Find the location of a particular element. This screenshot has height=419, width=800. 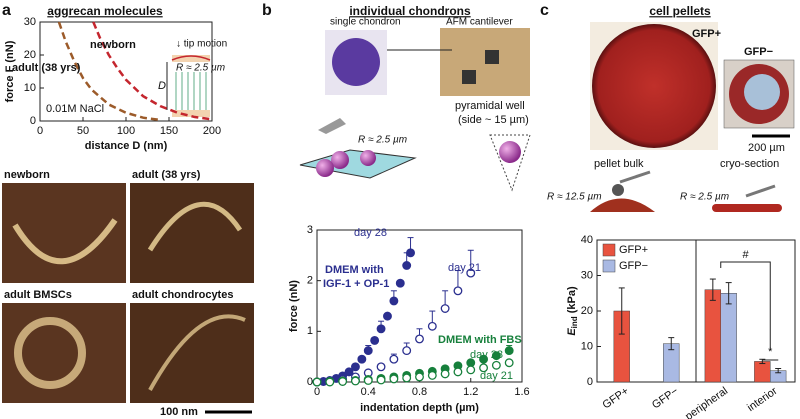

series-label: day 21 is located at coordinates (464, 268).